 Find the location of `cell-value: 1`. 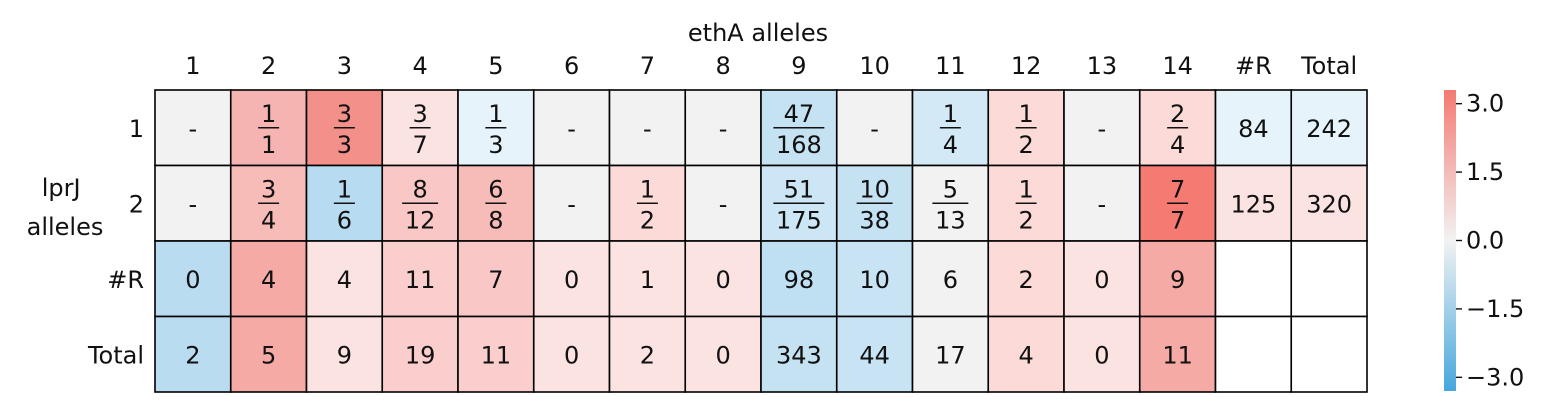

cell-value: 1 is located at coordinates (647, 280).